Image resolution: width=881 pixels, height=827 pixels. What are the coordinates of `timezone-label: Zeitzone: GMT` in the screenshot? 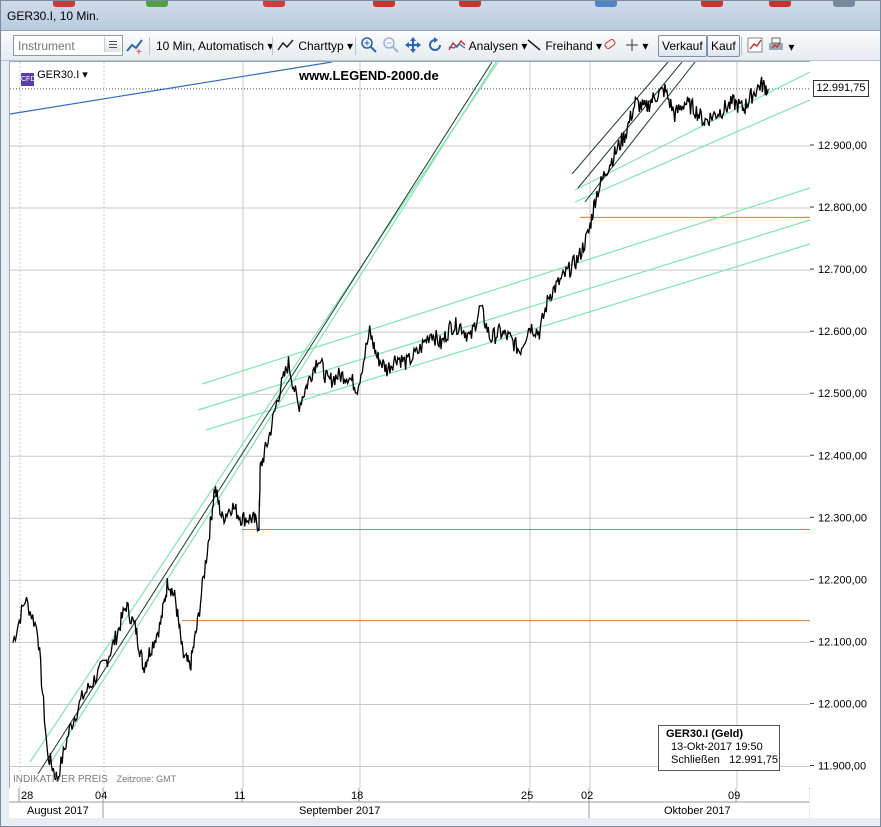 It's located at (146, 779).